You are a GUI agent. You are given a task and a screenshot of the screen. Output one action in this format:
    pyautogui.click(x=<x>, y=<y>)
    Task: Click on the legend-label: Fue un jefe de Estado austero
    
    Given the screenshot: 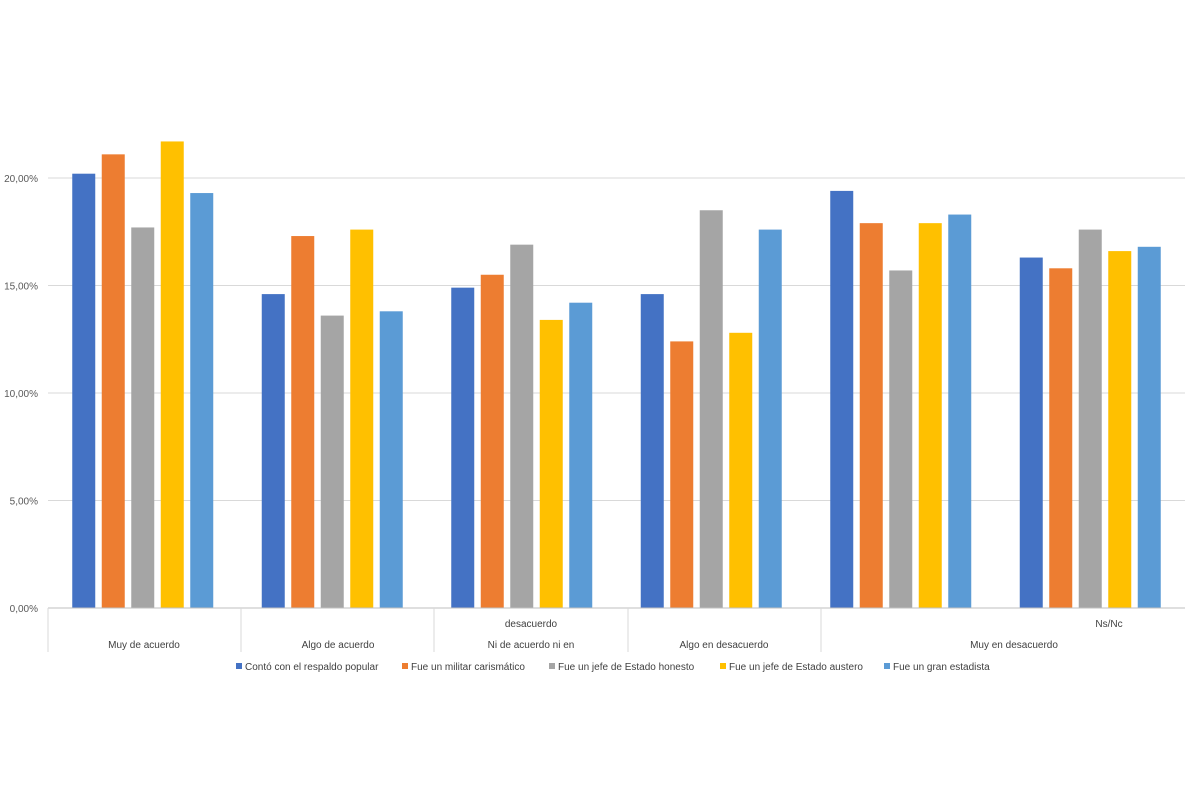 What is the action you would take?
    pyautogui.click(x=796, y=667)
    